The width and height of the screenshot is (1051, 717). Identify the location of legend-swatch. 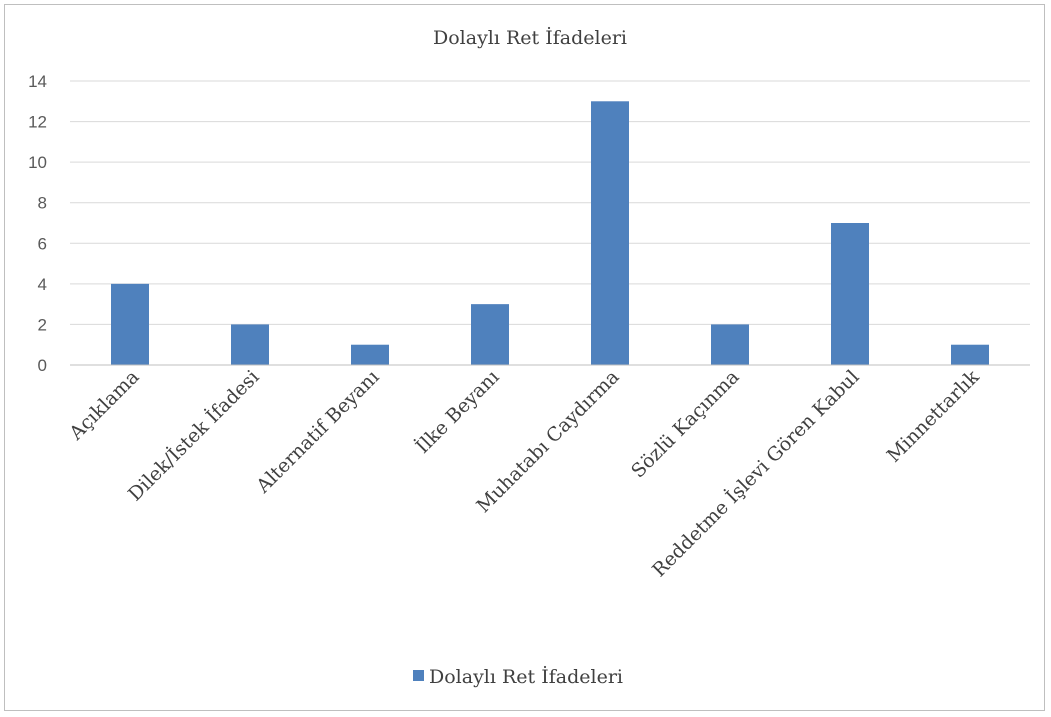
(418, 675).